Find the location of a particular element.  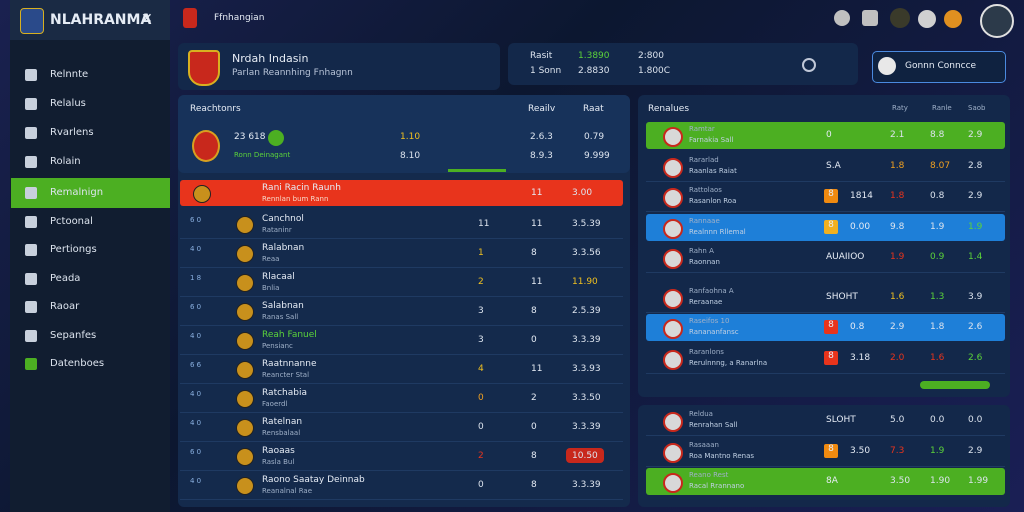

row-highlight is located at coordinates (401, 193).